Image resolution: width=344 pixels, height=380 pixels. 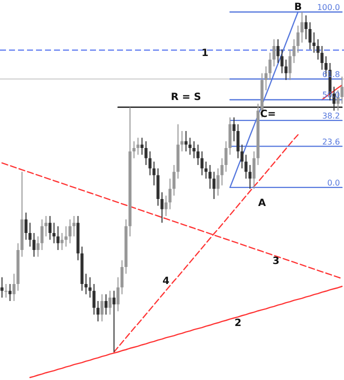 I want to click on annotation: A, so click(x=262, y=203).